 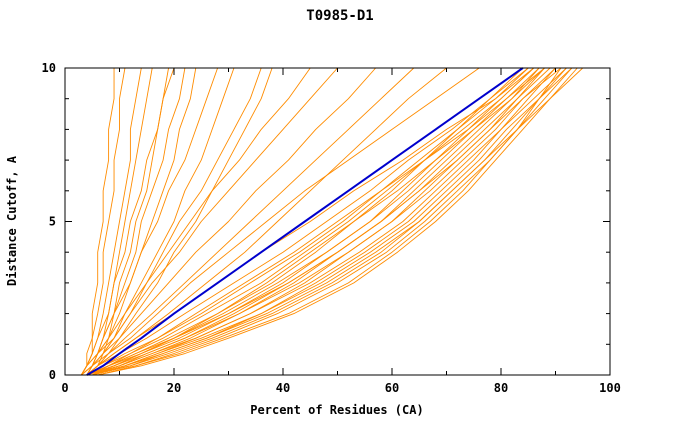 I want to click on x-tick-label: 60, so click(x=392, y=388).